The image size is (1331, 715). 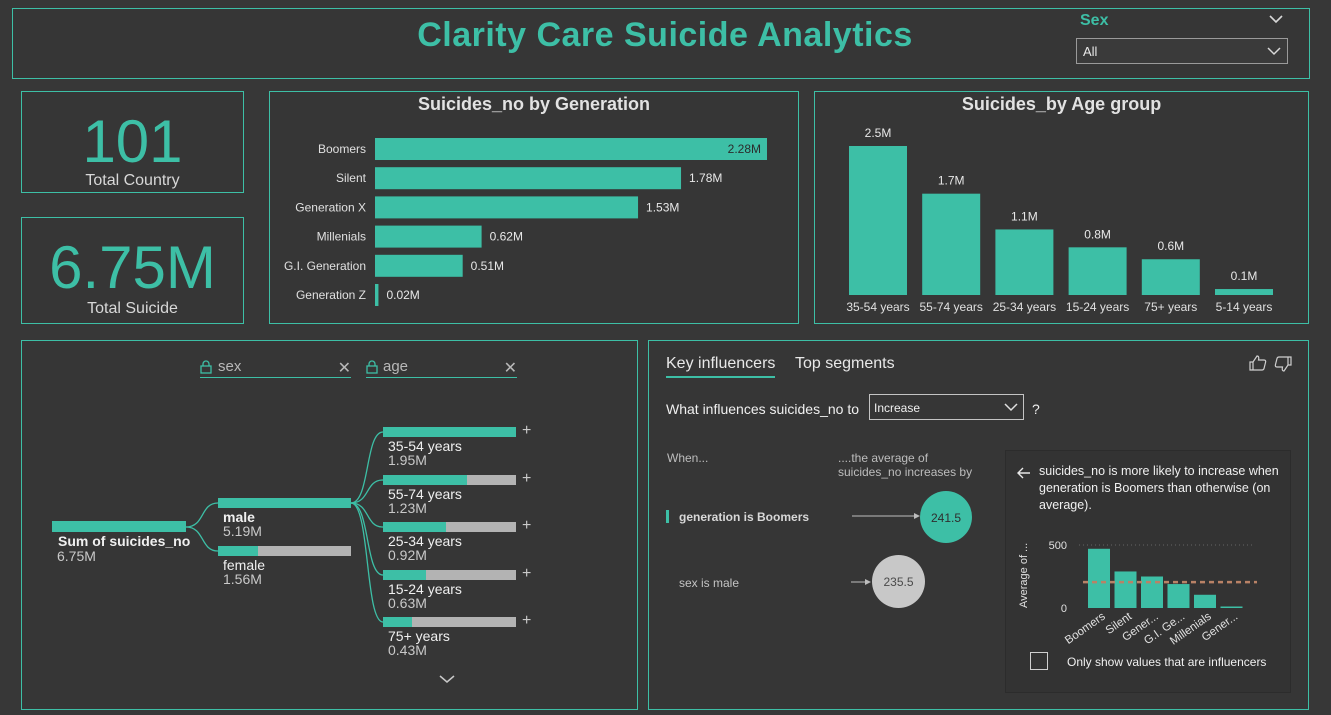 I want to click on chart-title: Suicides_no by Generation, so click(x=534, y=104).